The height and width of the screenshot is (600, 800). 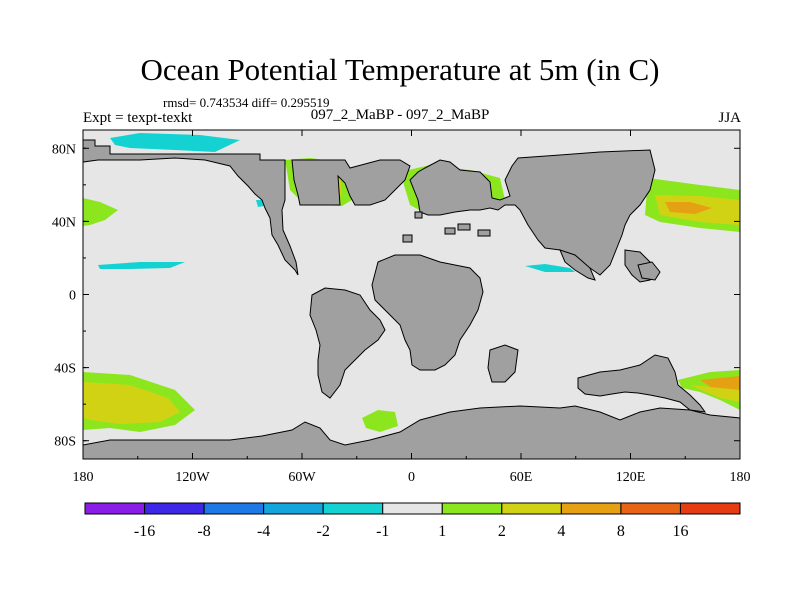 What do you see at coordinates (246, 102) in the screenshot?
I see `stats-label: rmsd= 0.743534 diff= 0.295519` at bounding box center [246, 102].